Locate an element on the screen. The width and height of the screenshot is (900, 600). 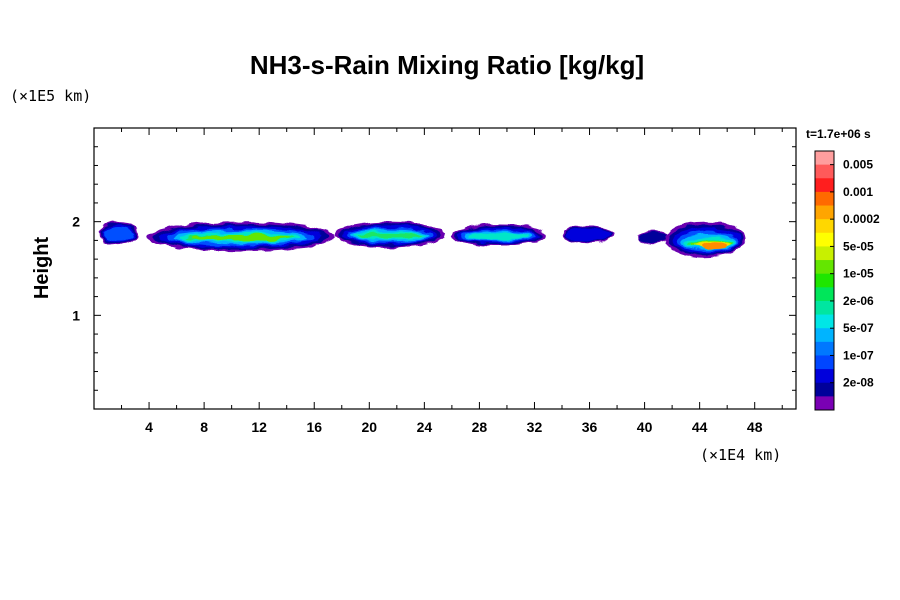
x-axis-unit: (×1E4 km) is located at coordinates (740, 455).